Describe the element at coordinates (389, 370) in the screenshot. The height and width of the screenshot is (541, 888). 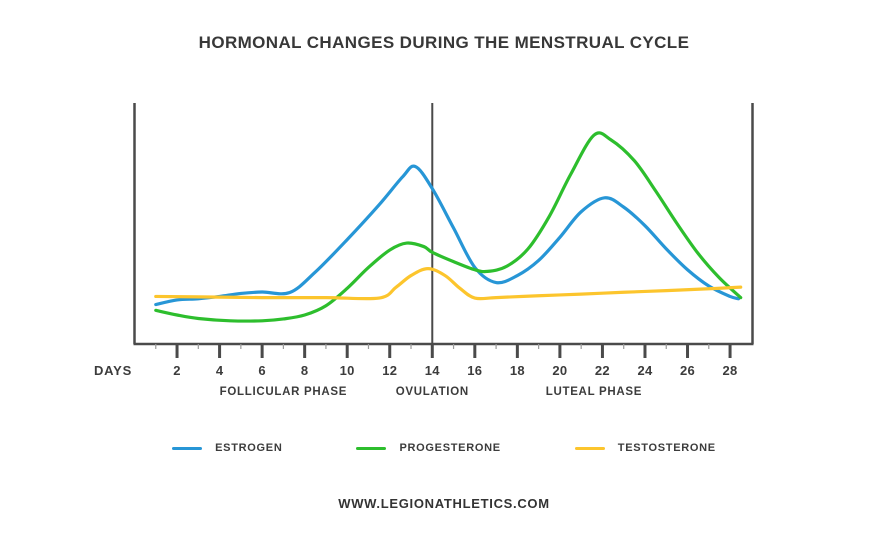
I see `x-tick-label: 12` at that location.